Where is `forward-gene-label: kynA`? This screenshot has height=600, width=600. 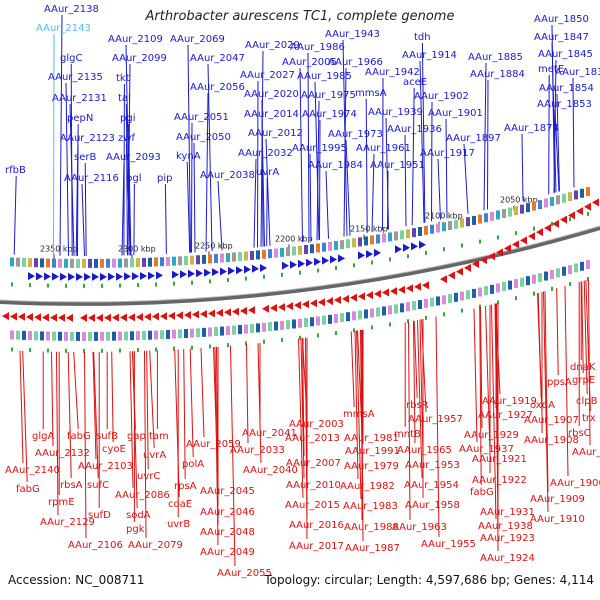 forward-gene-label: kynA is located at coordinates (188, 156).